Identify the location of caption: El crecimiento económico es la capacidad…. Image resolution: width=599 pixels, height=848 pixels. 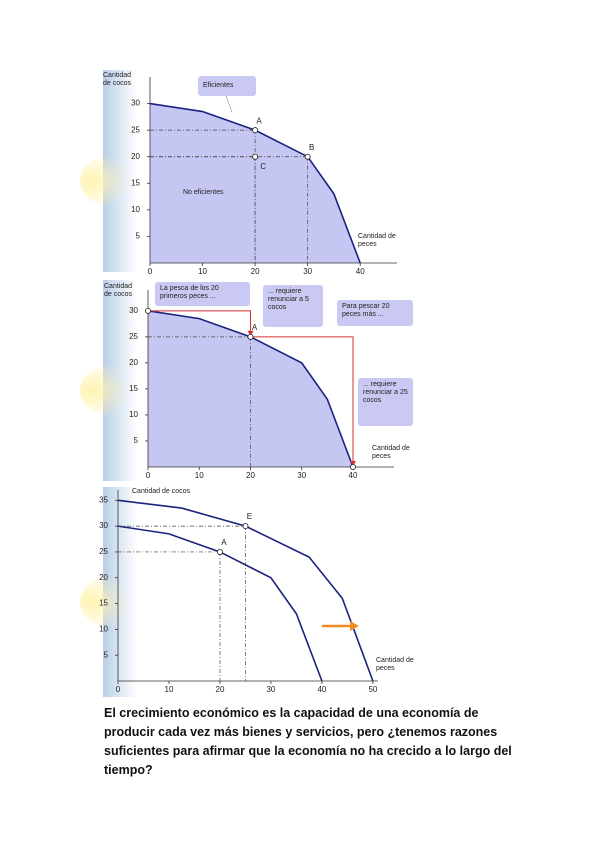
(308, 741).